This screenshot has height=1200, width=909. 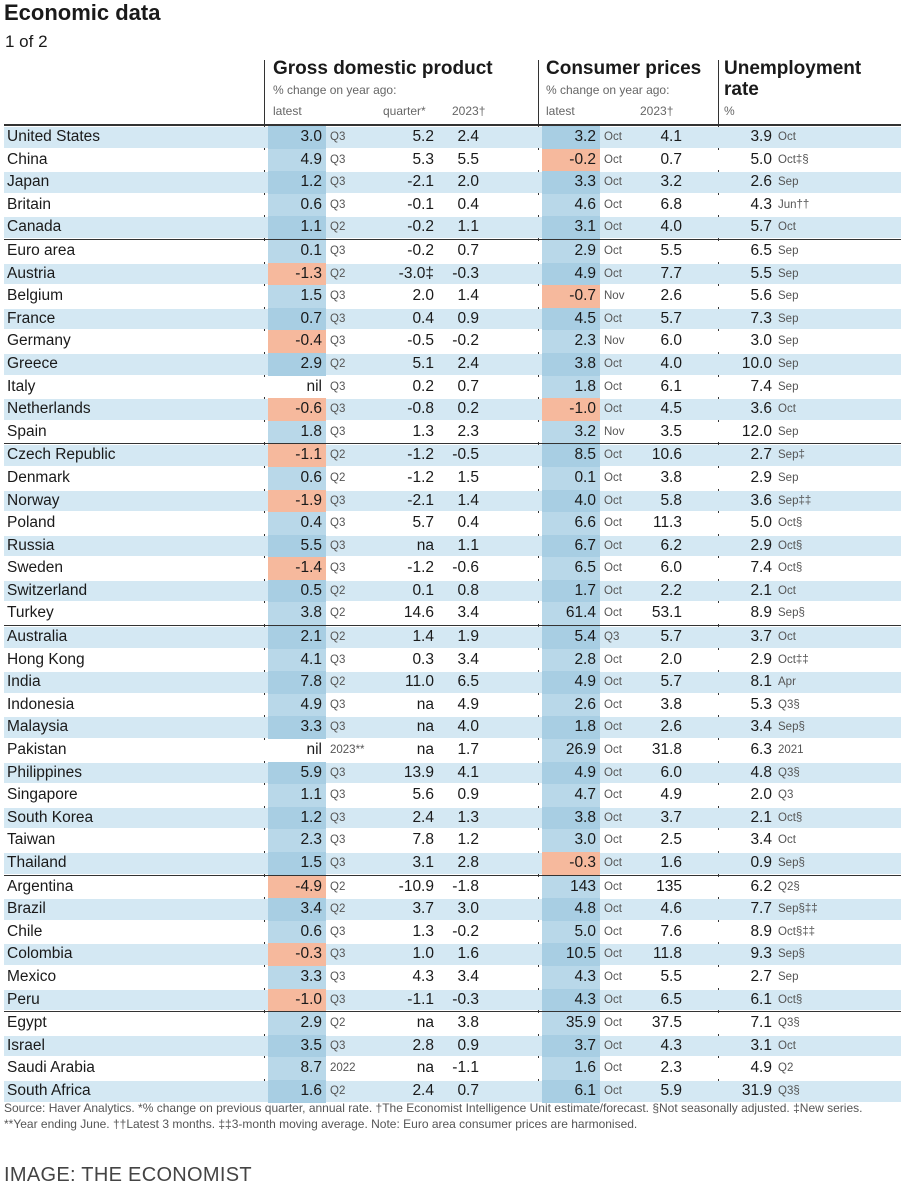 I want to click on gdp-latest: -4.9, so click(x=308, y=886).